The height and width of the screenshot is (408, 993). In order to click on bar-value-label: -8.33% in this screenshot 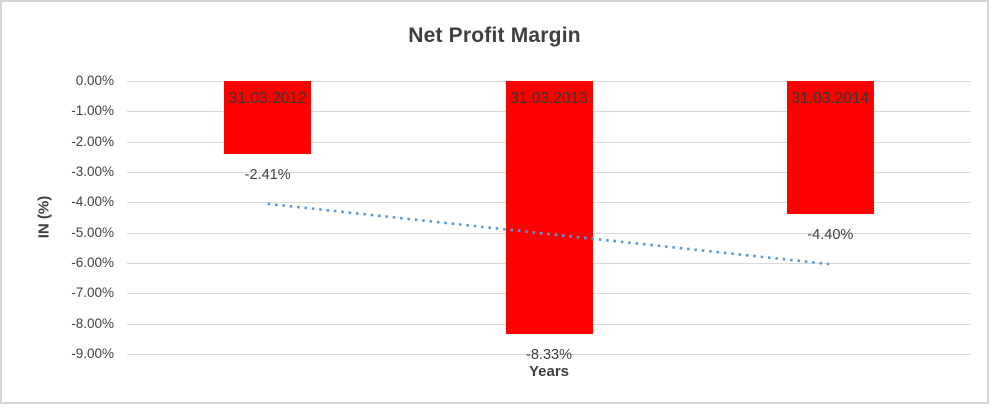, I will do `click(549, 355)`.